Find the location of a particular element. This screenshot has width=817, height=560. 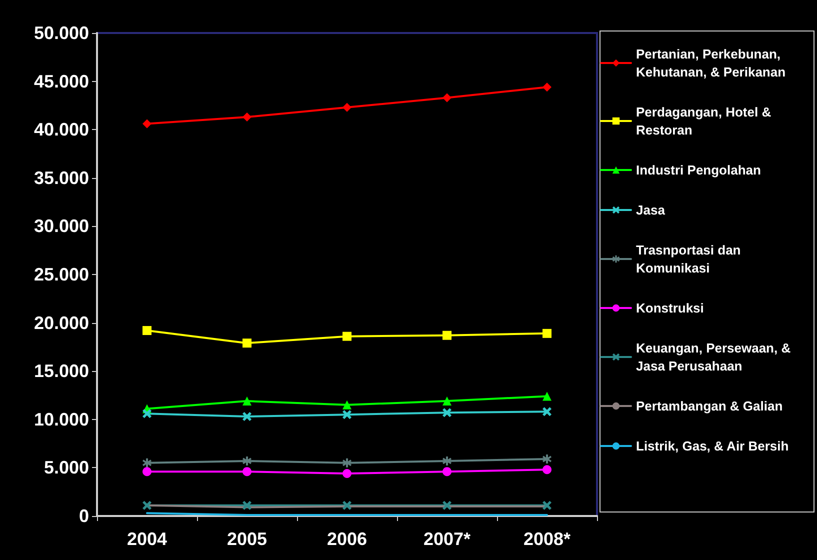

legend-label: Perdagangan, Hotel & Restoran is located at coordinates (705, 121).